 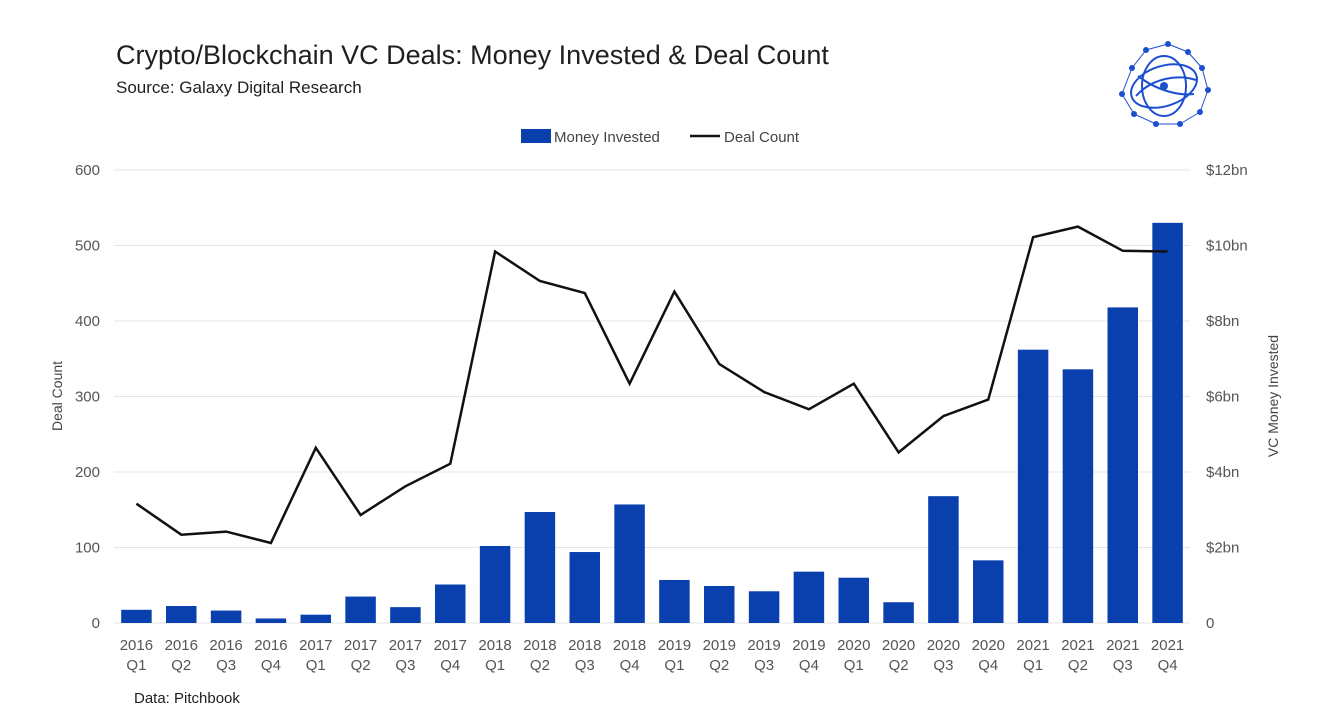 What do you see at coordinates (762, 137) in the screenshot?
I see `legend-label-deal-count: Deal Count` at bounding box center [762, 137].